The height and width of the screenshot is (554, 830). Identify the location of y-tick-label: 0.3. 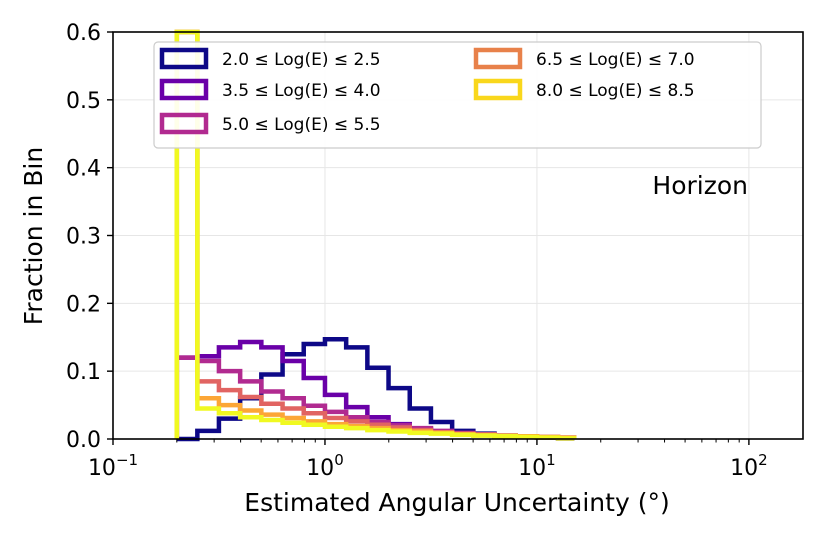
(83, 237).